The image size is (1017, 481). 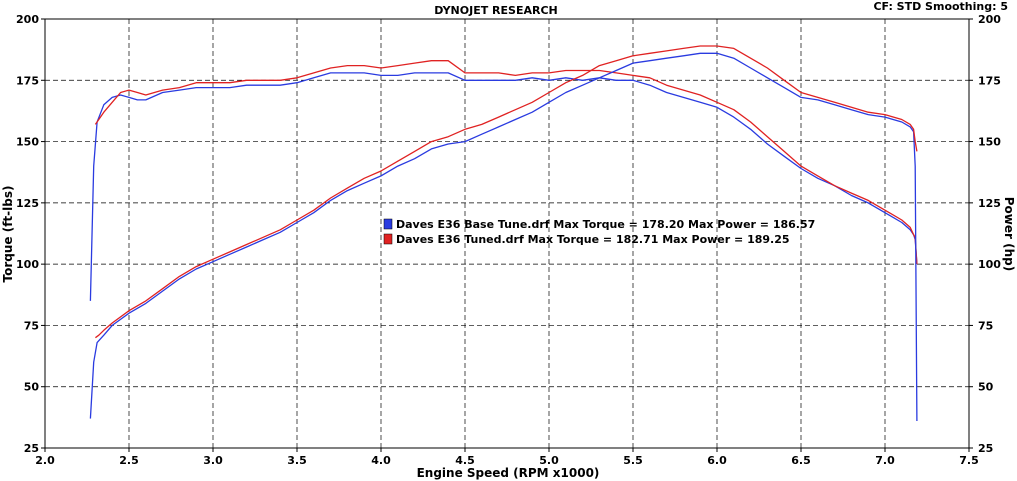 What do you see at coordinates (507, 457) in the screenshot?
I see `x-tick-labels: 2.0 2.5 3.0 3.5 4.0 4.5 5.0 5.5 6.0 6.5 7.0 7.5` at bounding box center [507, 457].